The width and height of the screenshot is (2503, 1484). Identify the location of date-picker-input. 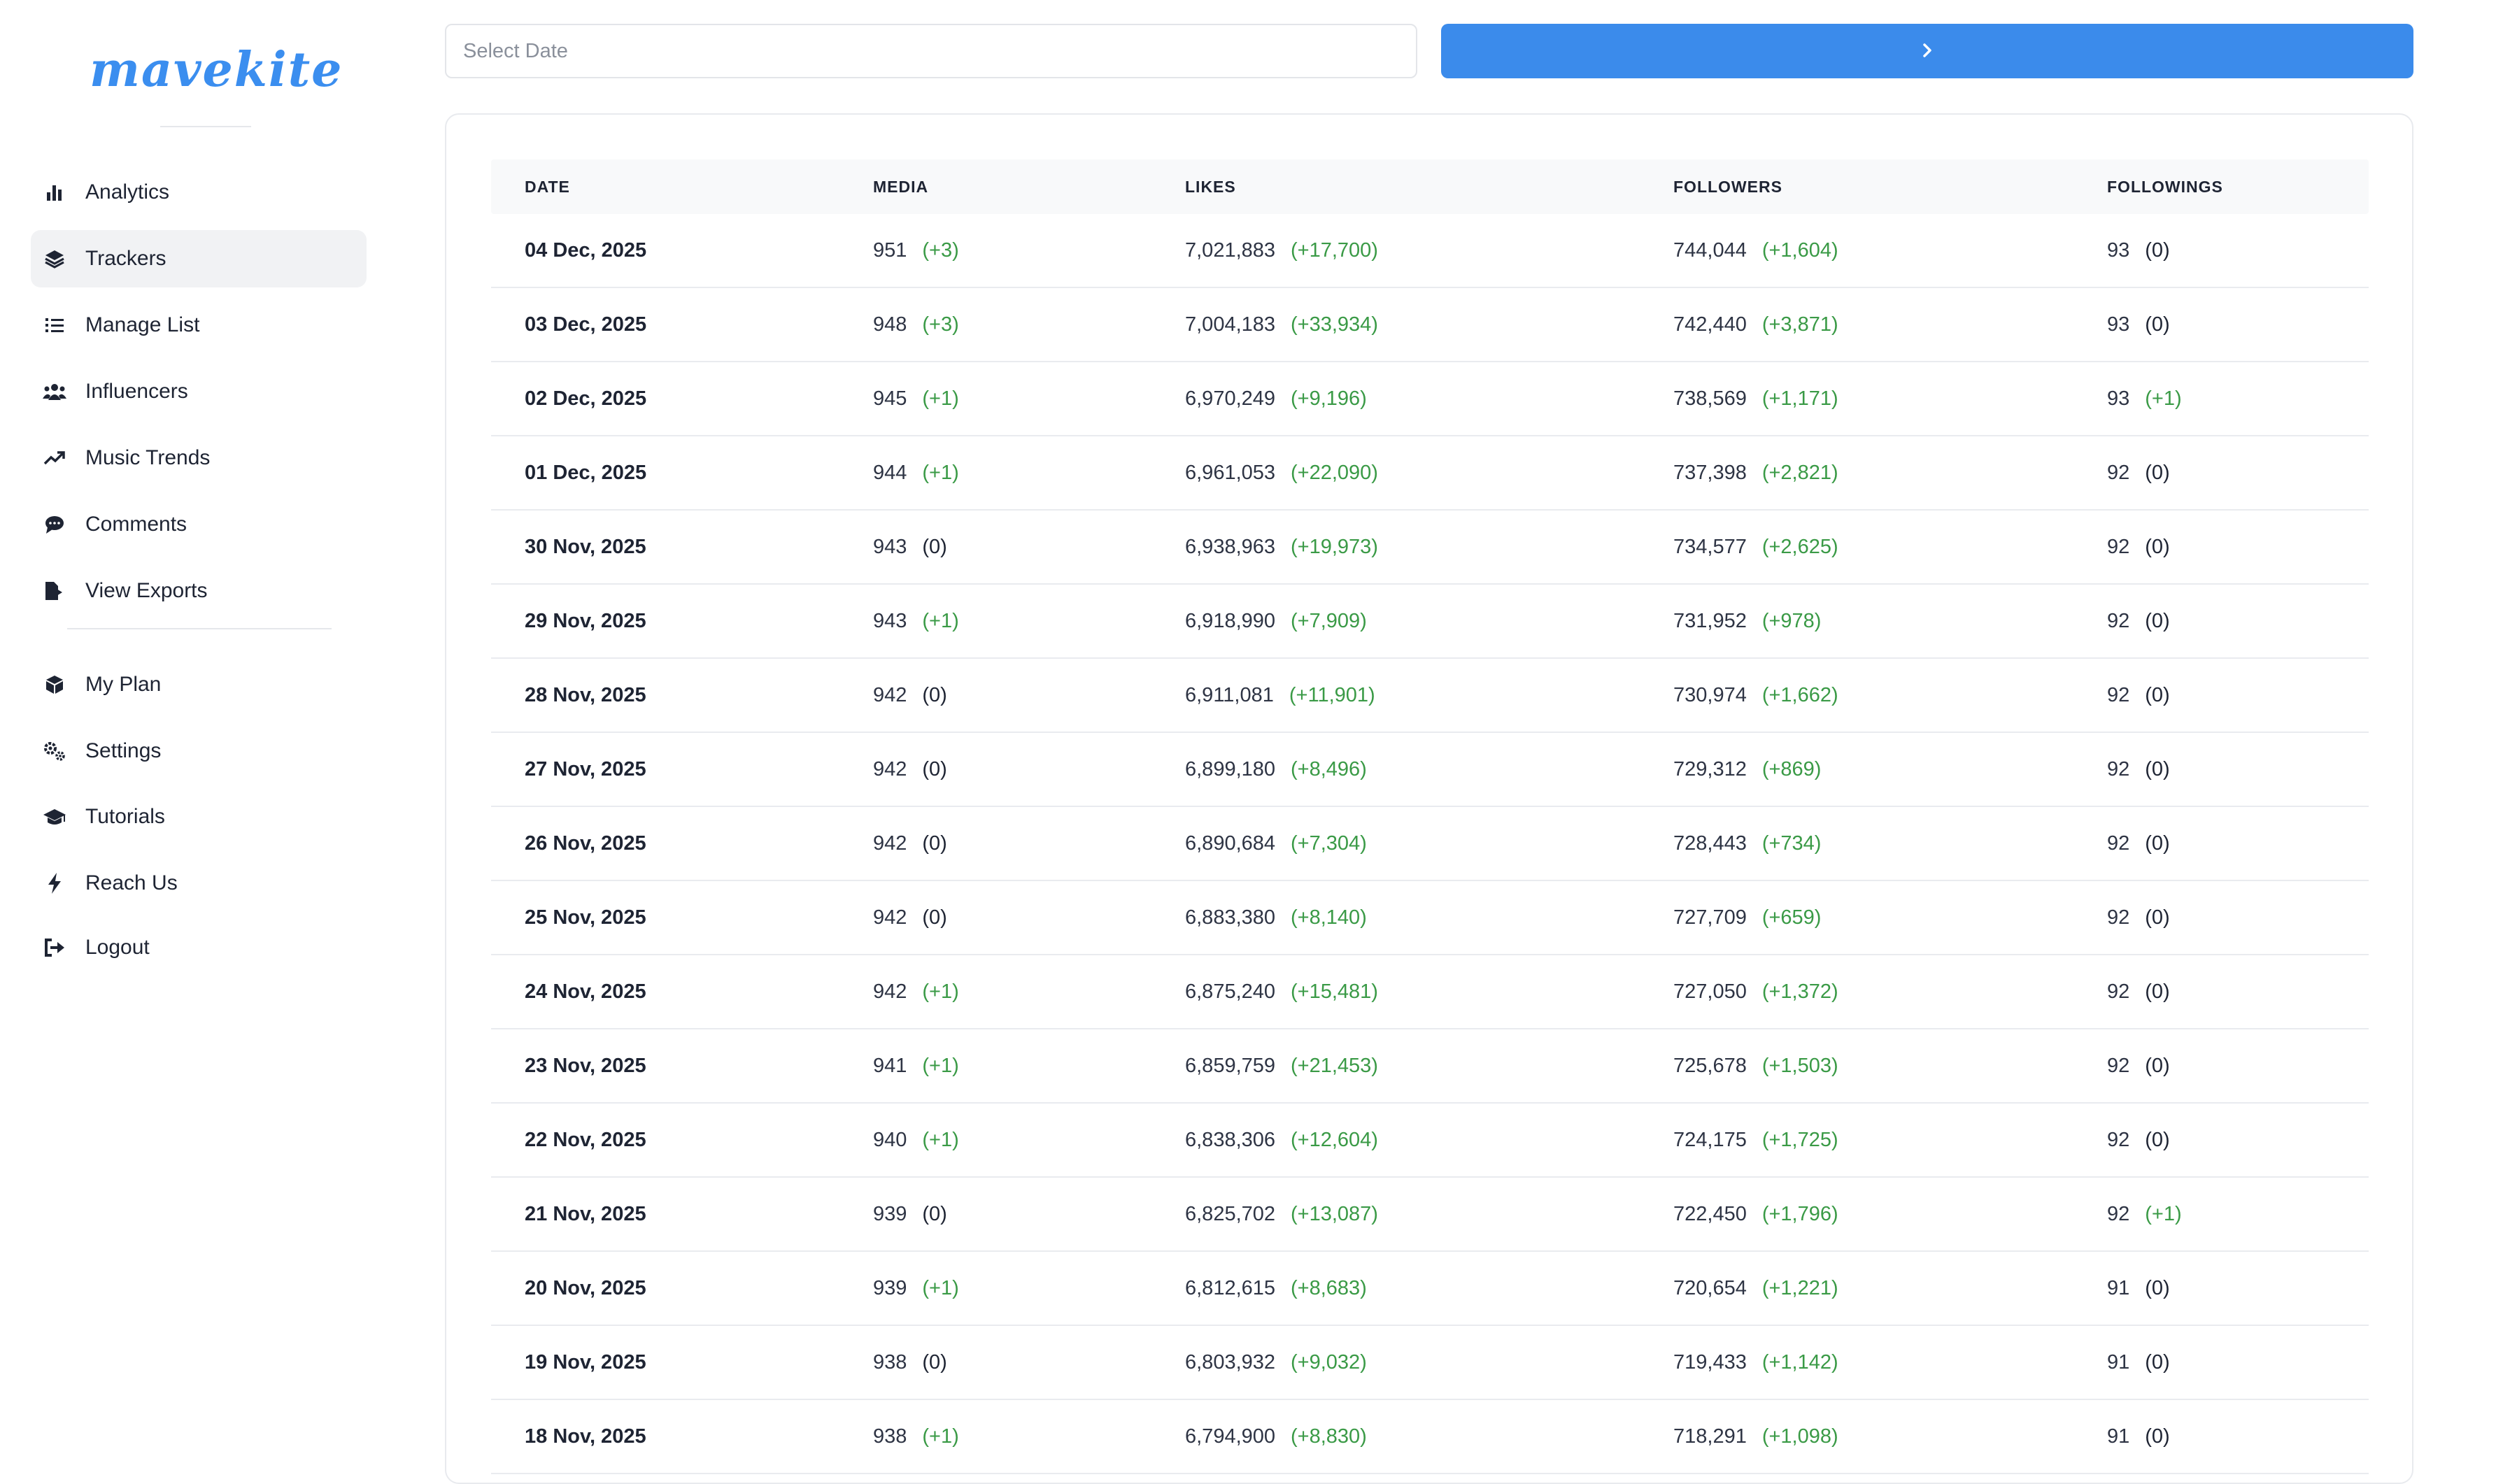
(931, 51).